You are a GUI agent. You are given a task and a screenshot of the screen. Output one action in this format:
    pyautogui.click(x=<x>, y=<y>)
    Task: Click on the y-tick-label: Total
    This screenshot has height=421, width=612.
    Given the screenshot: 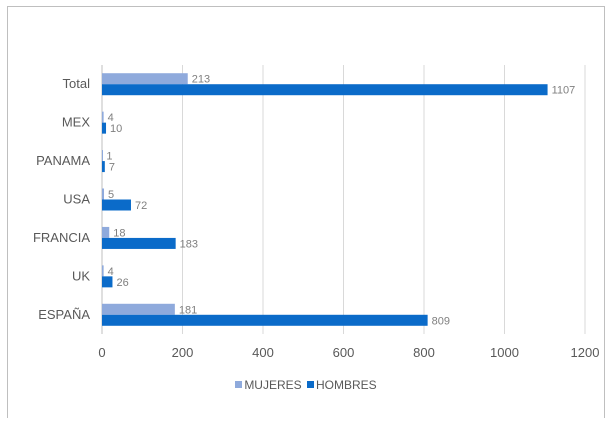 What is the action you would take?
    pyautogui.click(x=77, y=83)
    